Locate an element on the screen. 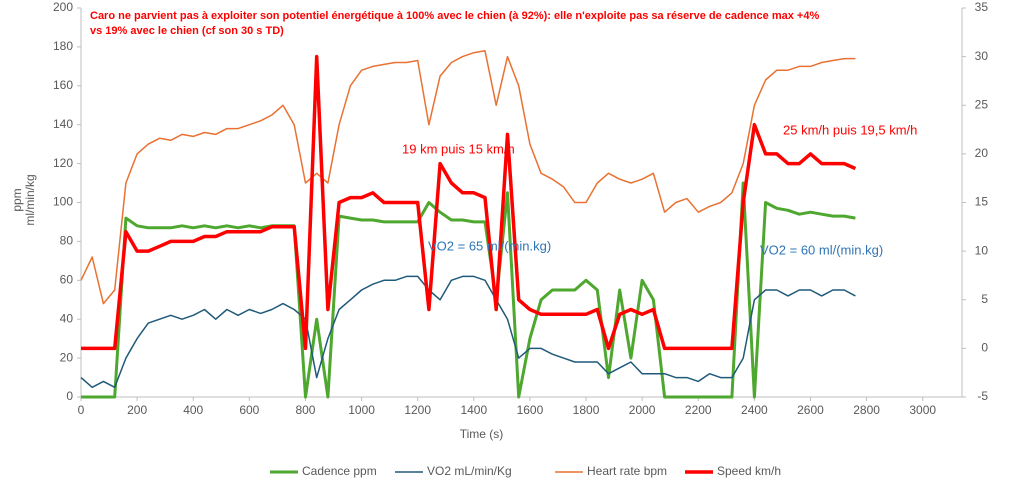  x-tick-label: 2000 is located at coordinates (642, 410).